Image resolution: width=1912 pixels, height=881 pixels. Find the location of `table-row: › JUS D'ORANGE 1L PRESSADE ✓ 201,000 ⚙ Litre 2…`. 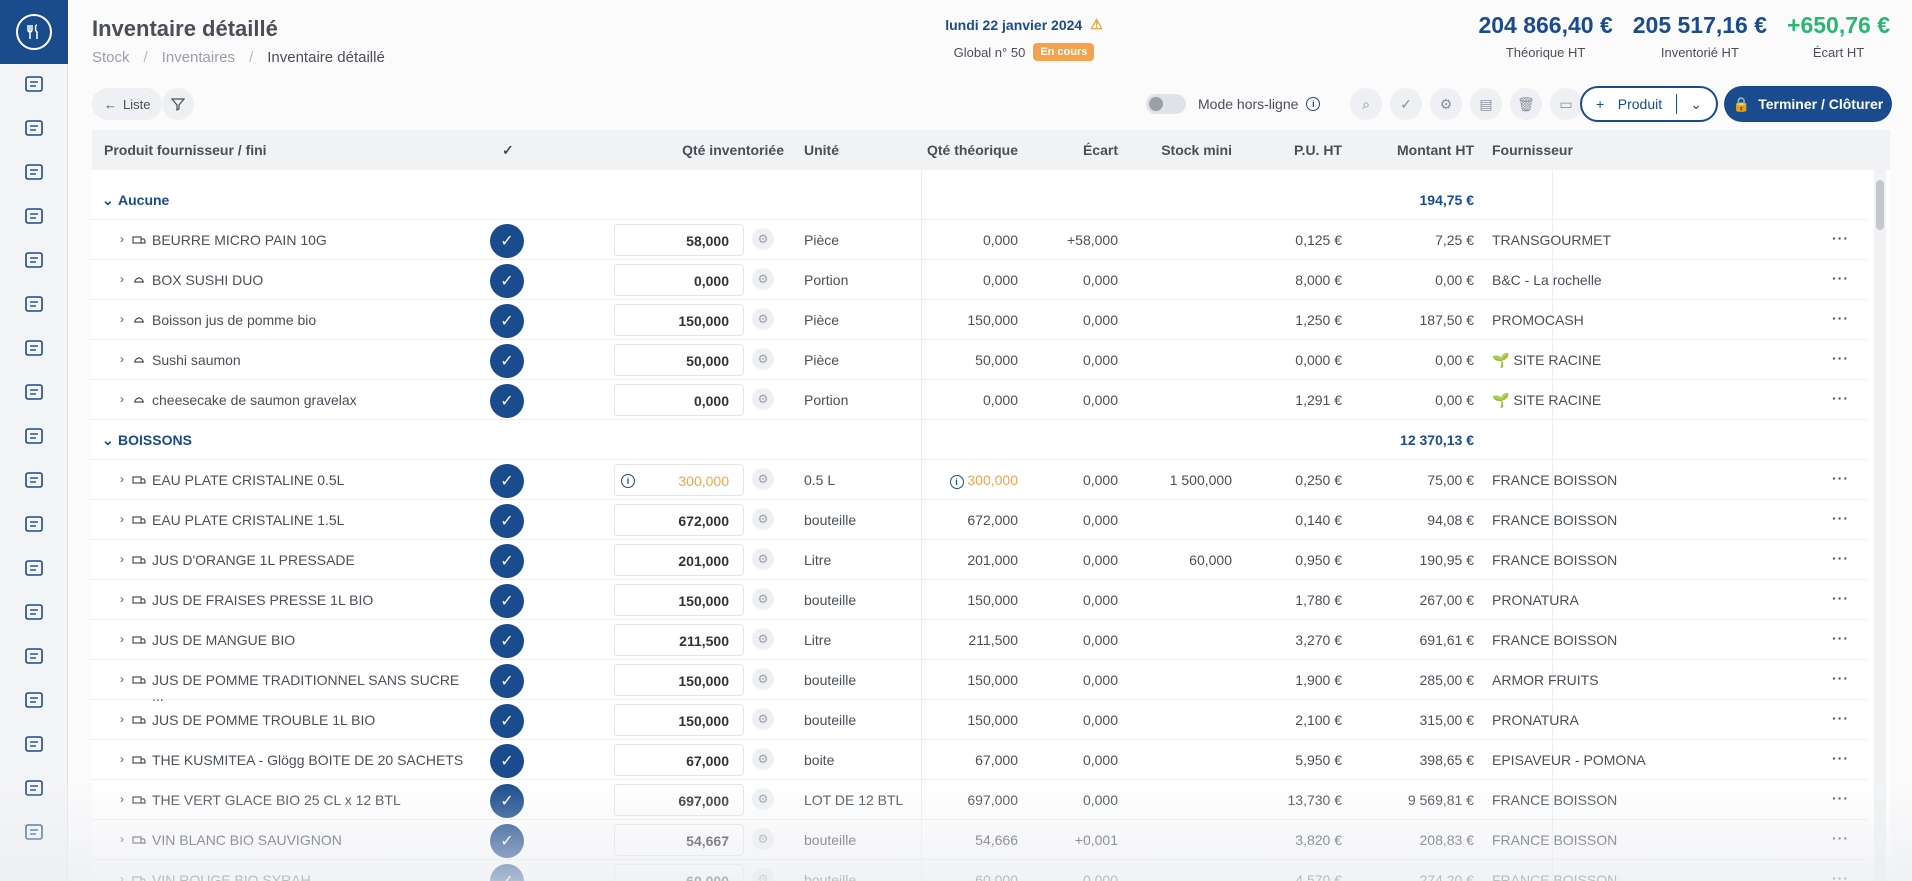

table-row: › JUS D'ORANGE 1L PRESSADE ✓ 201,000 ⚙ Litre 2… is located at coordinates (979, 560).